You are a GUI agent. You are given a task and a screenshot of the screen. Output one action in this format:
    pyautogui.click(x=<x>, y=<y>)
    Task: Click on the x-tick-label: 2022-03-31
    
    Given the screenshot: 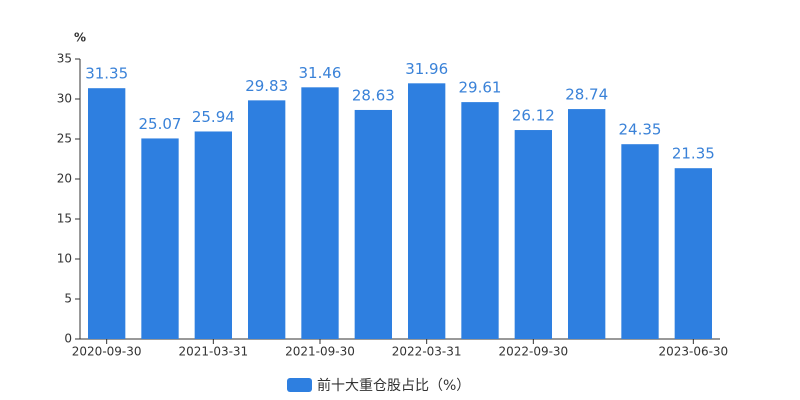 What is the action you would take?
    pyautogui.click(x=427, y=352)
    